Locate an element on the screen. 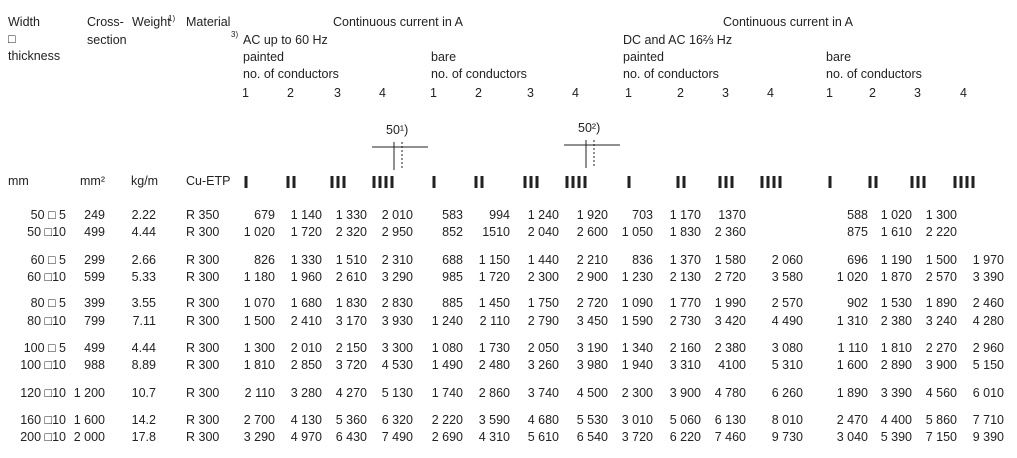  value-cell: 3 450 is located at coordinates (592, 321).